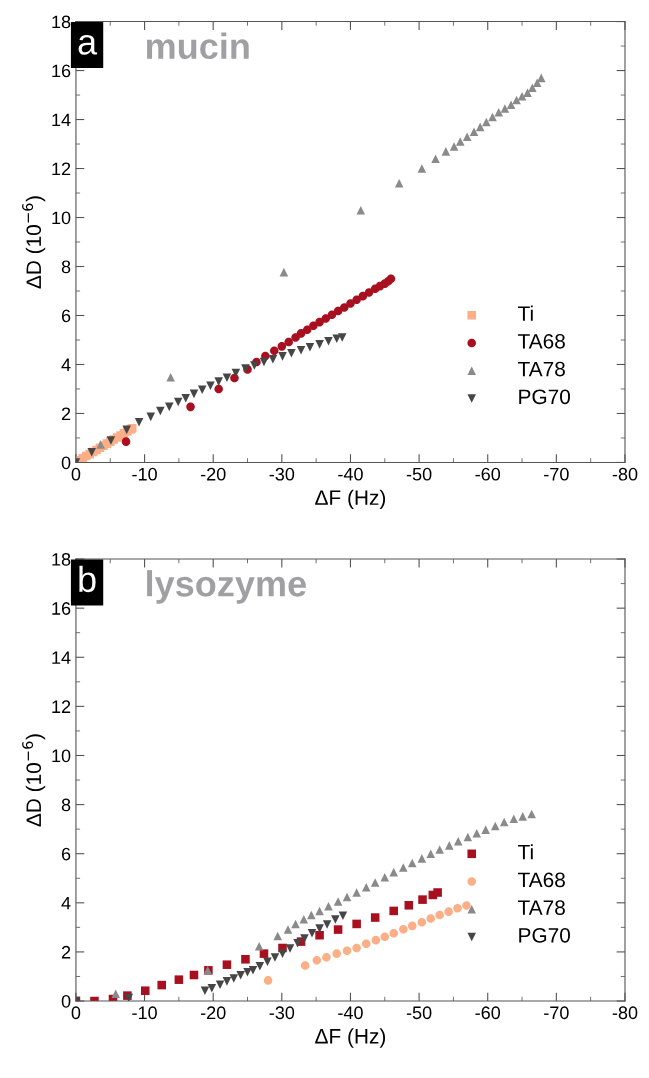  What do you see at coordinates (87, 579) in the screenshot?
I see `annotation: b` at bounding box center [87, 579].